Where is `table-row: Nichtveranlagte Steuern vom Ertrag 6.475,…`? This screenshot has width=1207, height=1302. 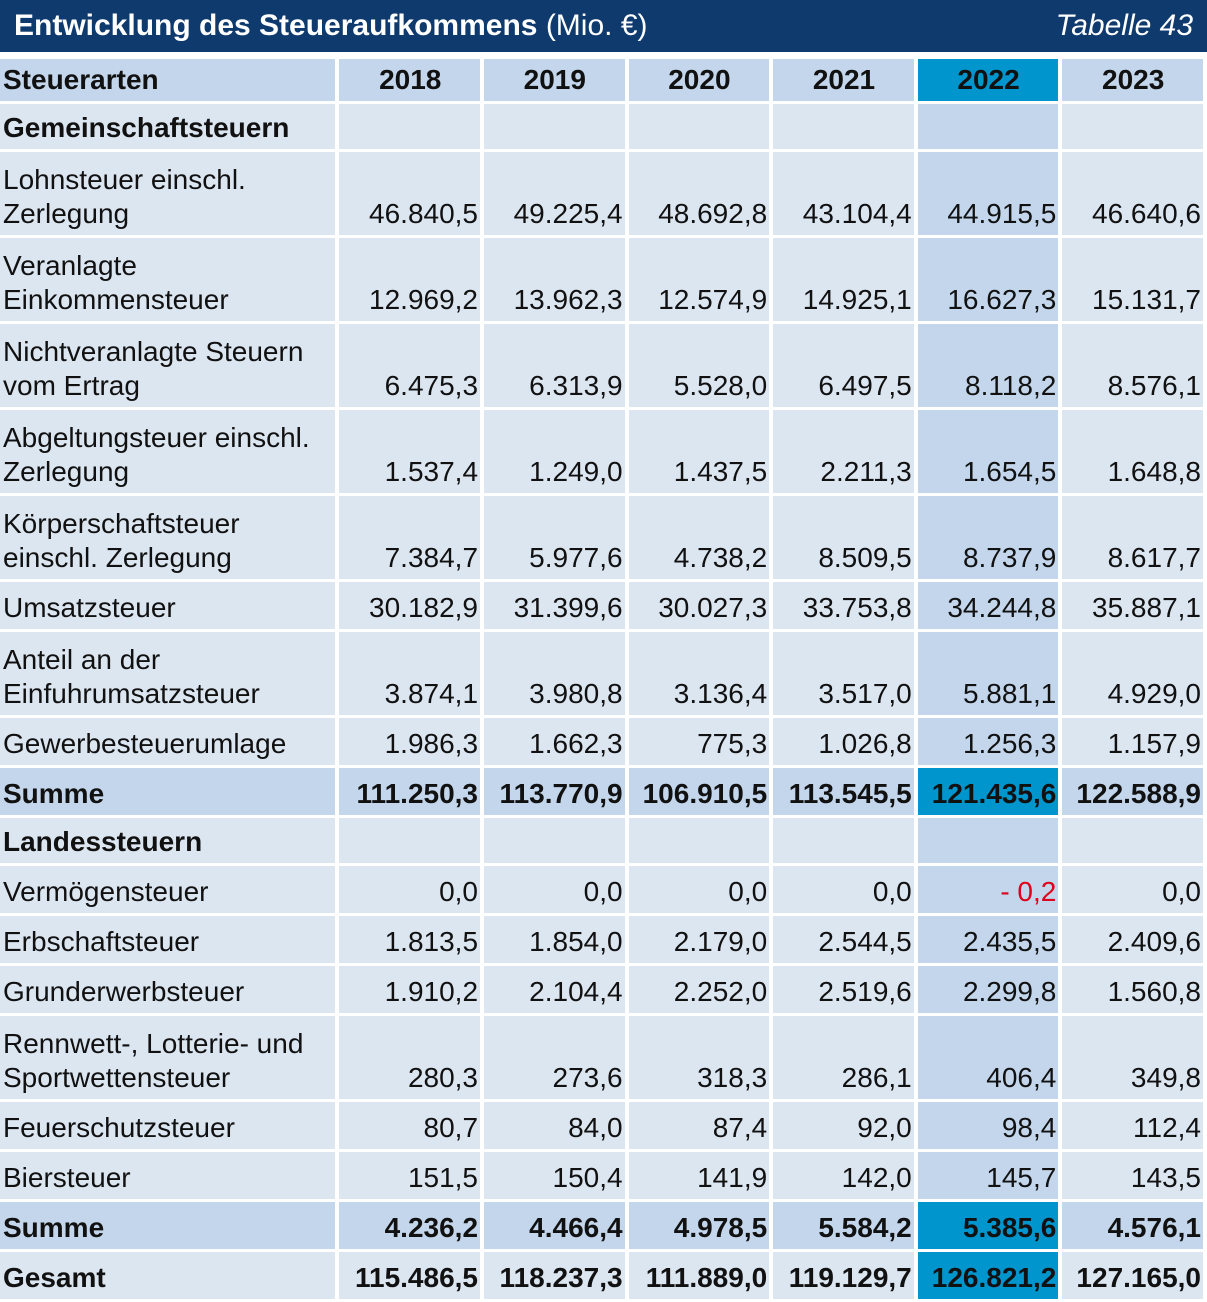
table-row: Nichtveranlagte Steuern vom Ertrag 6.475,… is located at coordinates (601, 365).